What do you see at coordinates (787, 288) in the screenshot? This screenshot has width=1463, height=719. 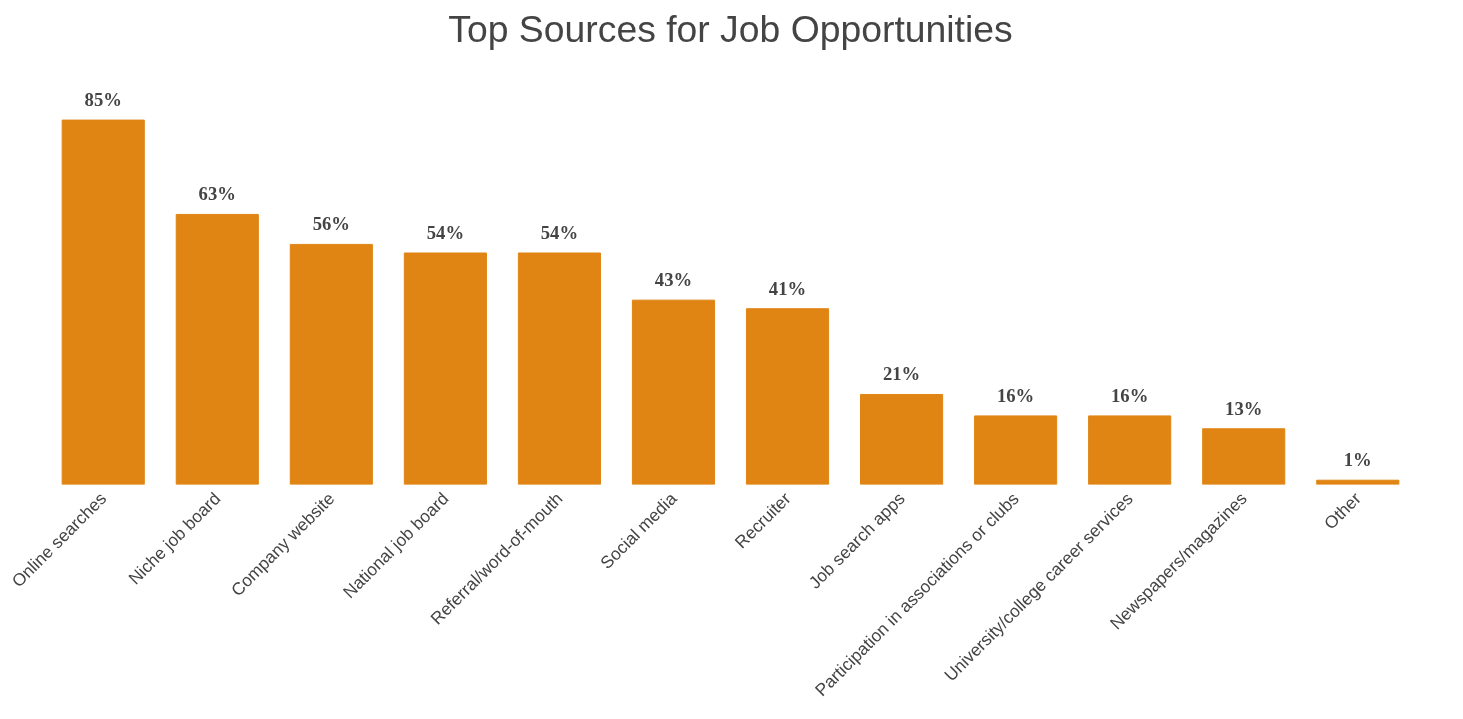 I see `data-label: 41%` at bounding box center [787, 288].